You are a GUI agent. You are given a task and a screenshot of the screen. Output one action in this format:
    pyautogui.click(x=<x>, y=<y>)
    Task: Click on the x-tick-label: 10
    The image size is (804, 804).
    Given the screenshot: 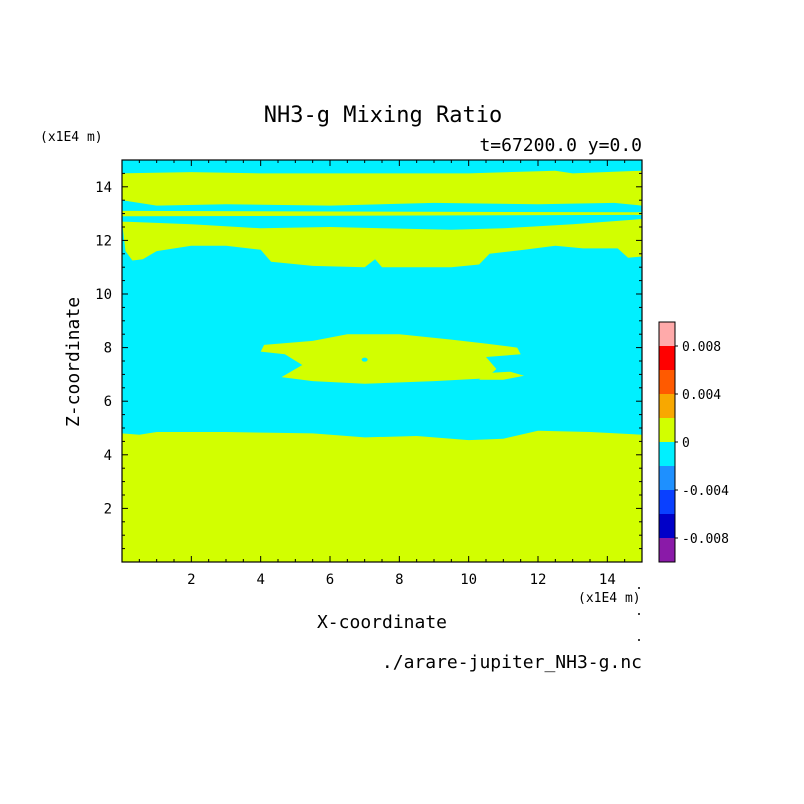 What is the action you would take?
    pyautogui.click(x=468, y=580)
    